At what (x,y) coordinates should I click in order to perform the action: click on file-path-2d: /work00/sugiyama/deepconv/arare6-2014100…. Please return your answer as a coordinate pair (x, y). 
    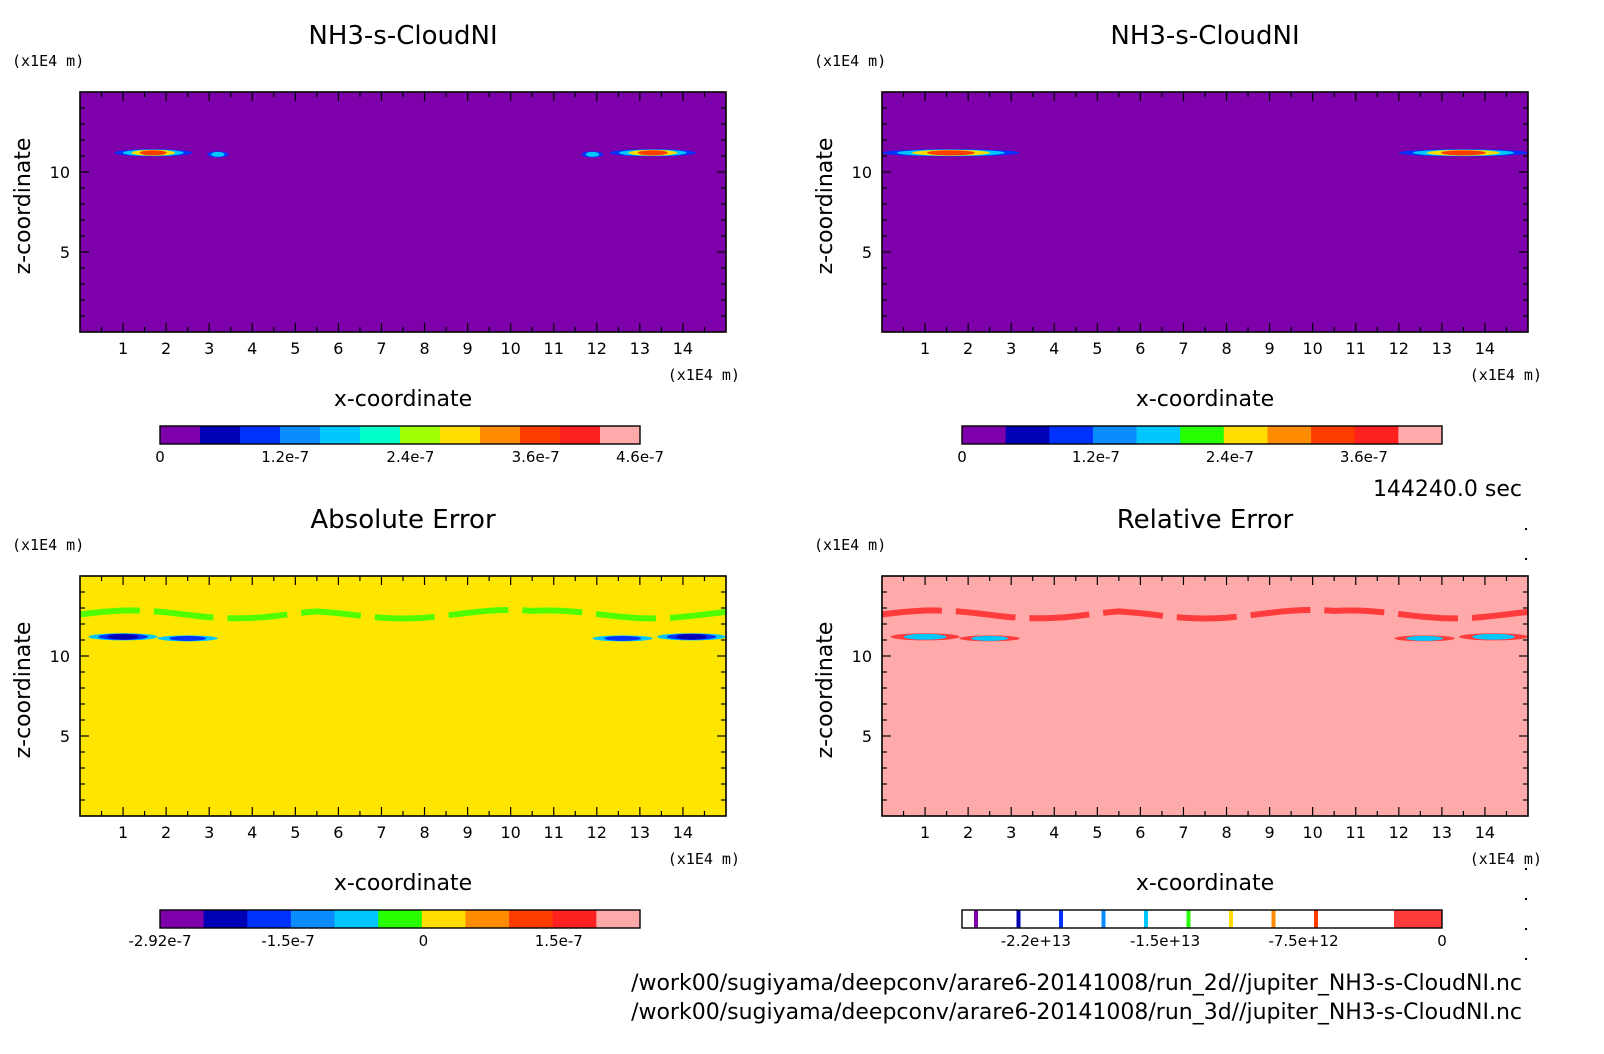
    Looking at the image, I should click on (1076, 983).